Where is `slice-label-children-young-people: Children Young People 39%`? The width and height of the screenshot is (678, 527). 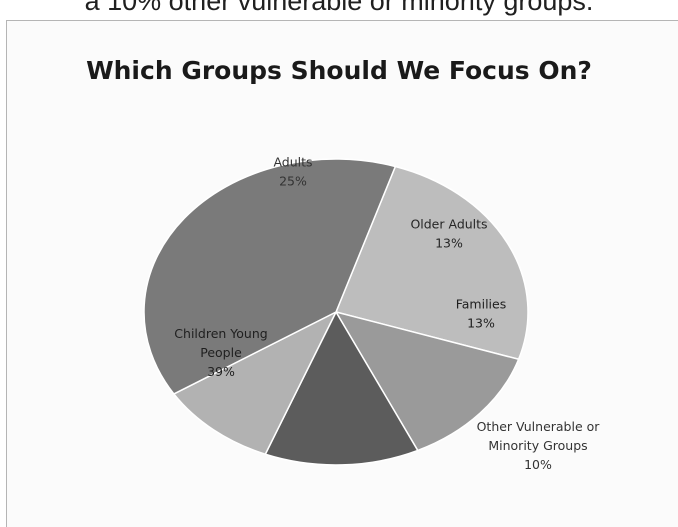 slice-label-children-young-people: Children Young People 39% is located at coordinates (220, 352).